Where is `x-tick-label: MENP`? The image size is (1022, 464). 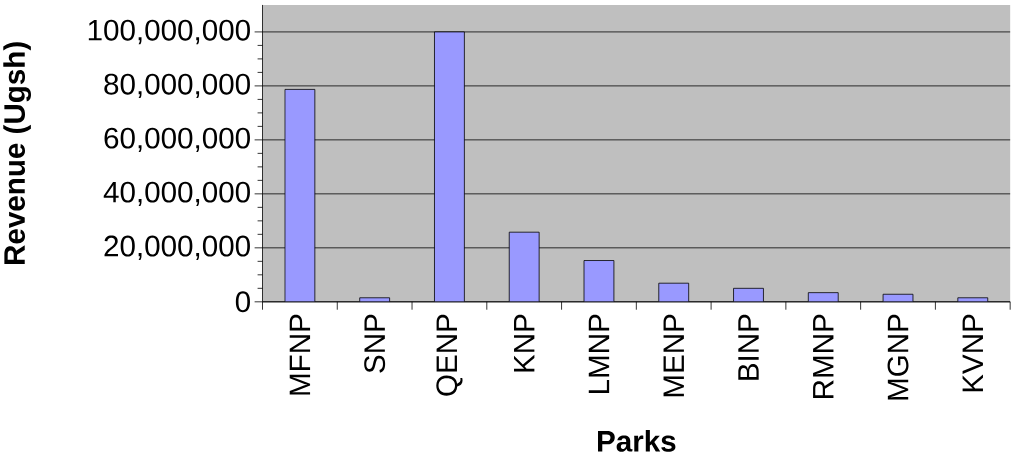
x-tick-label: MENP is located at coordinates (673, 355).